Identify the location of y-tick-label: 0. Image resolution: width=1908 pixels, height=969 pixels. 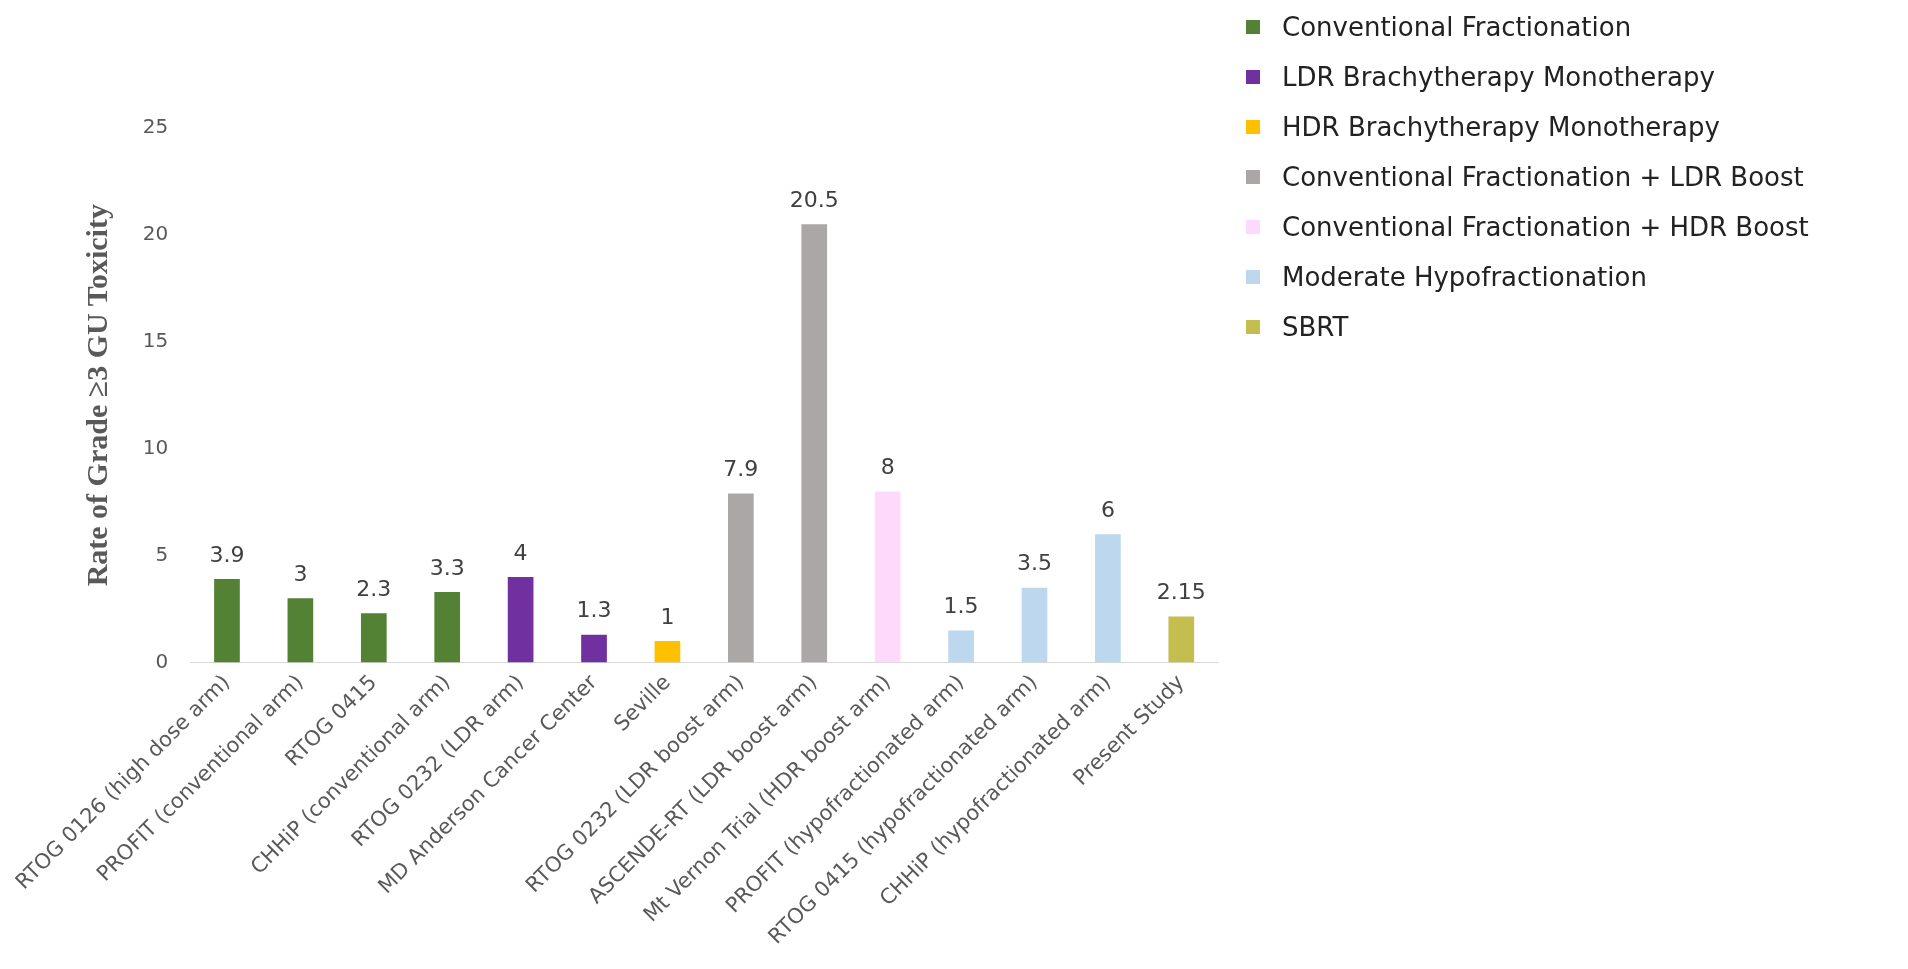
(162, 660).